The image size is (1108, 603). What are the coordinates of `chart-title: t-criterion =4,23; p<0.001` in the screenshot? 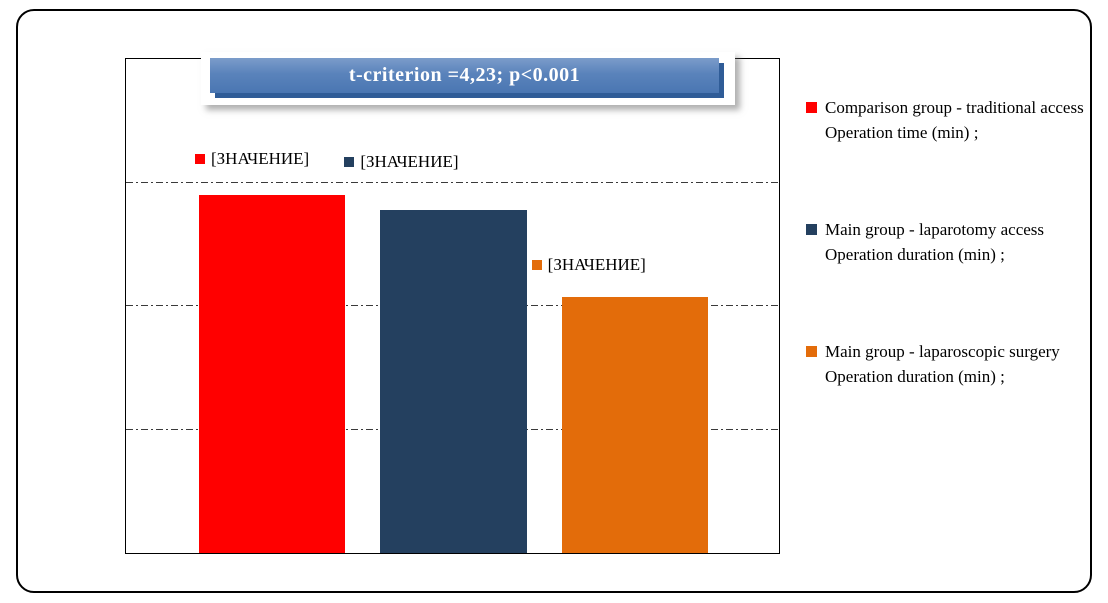 It's located at (464, 75).